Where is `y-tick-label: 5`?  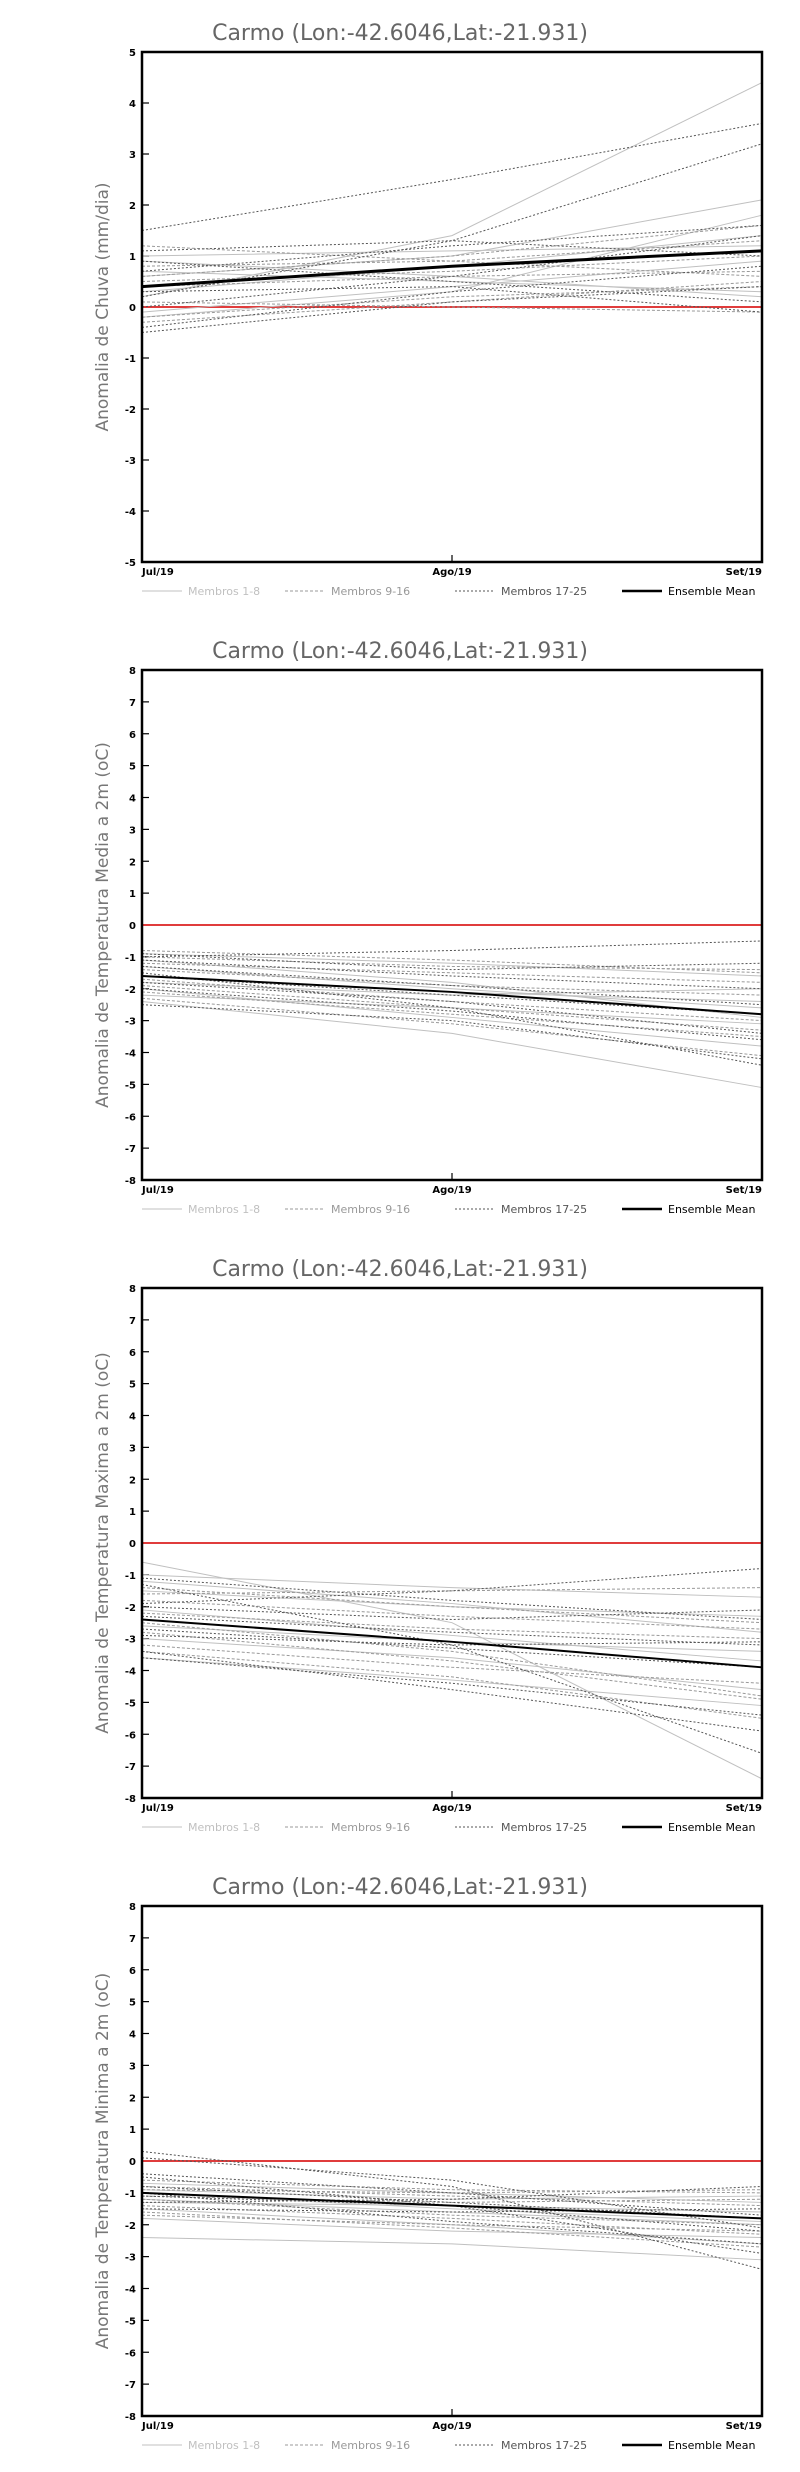
y-tick-label: 5 is located at coordinates (132, 2003).